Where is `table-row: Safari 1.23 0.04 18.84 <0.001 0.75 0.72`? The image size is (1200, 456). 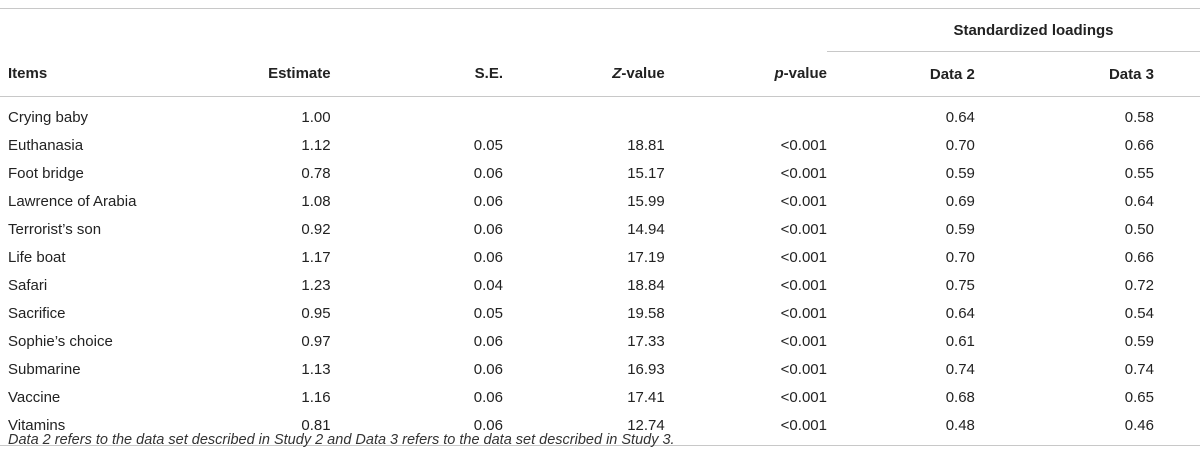
table-row: Safari 1.23 0.04 18.84 <0.001 0.75 0.72 is located at coordinates (600, 285).